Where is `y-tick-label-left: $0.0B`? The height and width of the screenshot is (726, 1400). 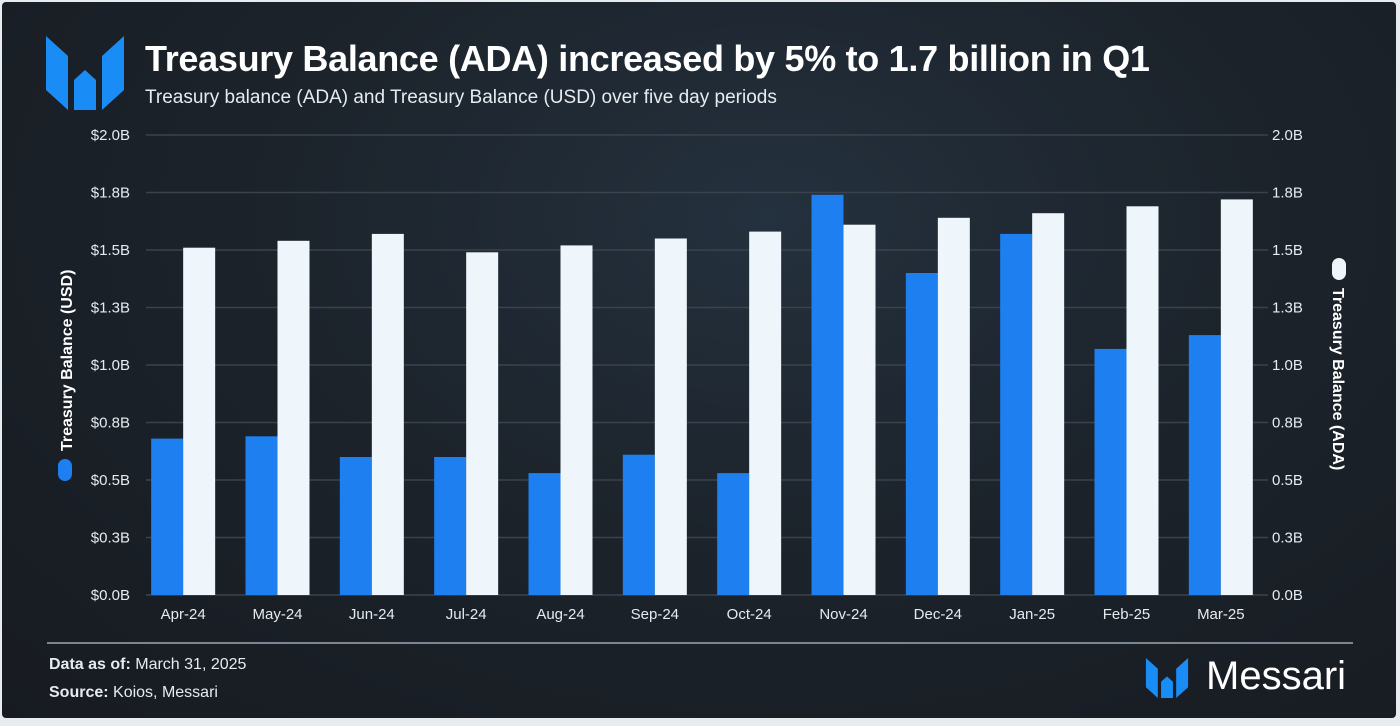 y-tick-label-left: $0.0B is located at coordinates (110, 595).